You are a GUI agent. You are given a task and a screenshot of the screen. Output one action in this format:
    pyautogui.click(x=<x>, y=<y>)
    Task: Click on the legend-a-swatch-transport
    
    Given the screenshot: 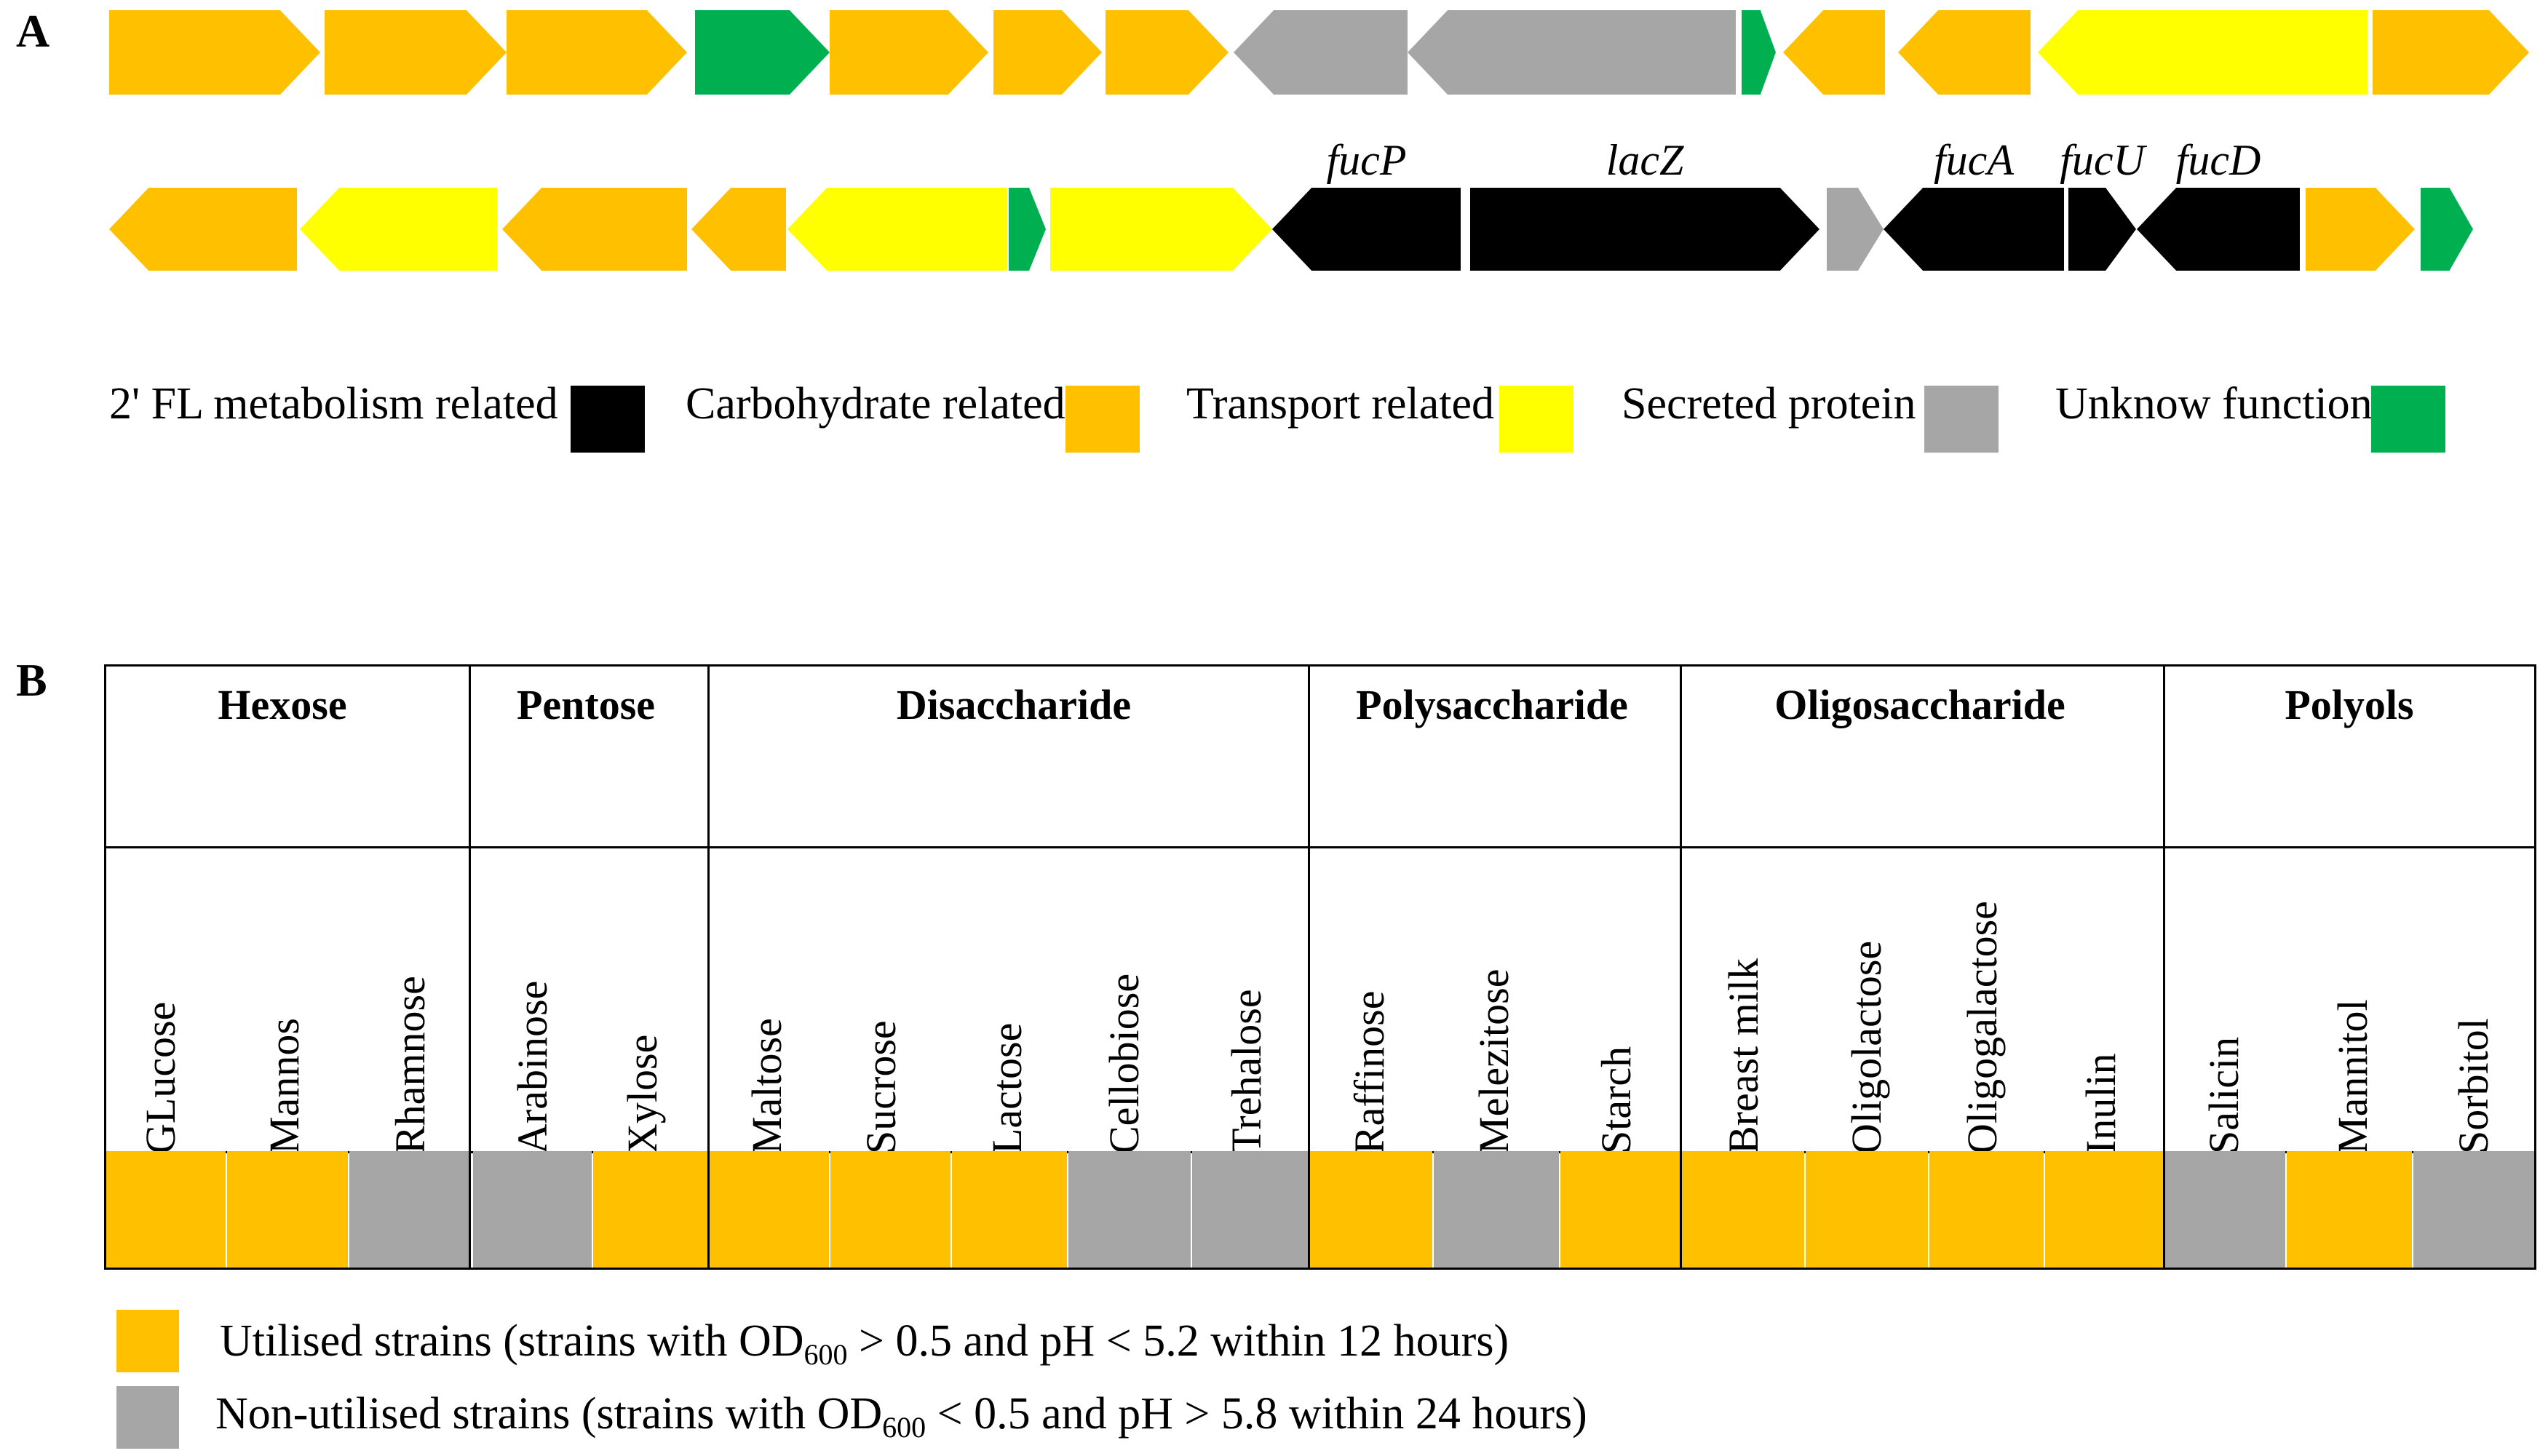 What is the action you would take?
    pyautogui.click(x=1536, y=419)
    